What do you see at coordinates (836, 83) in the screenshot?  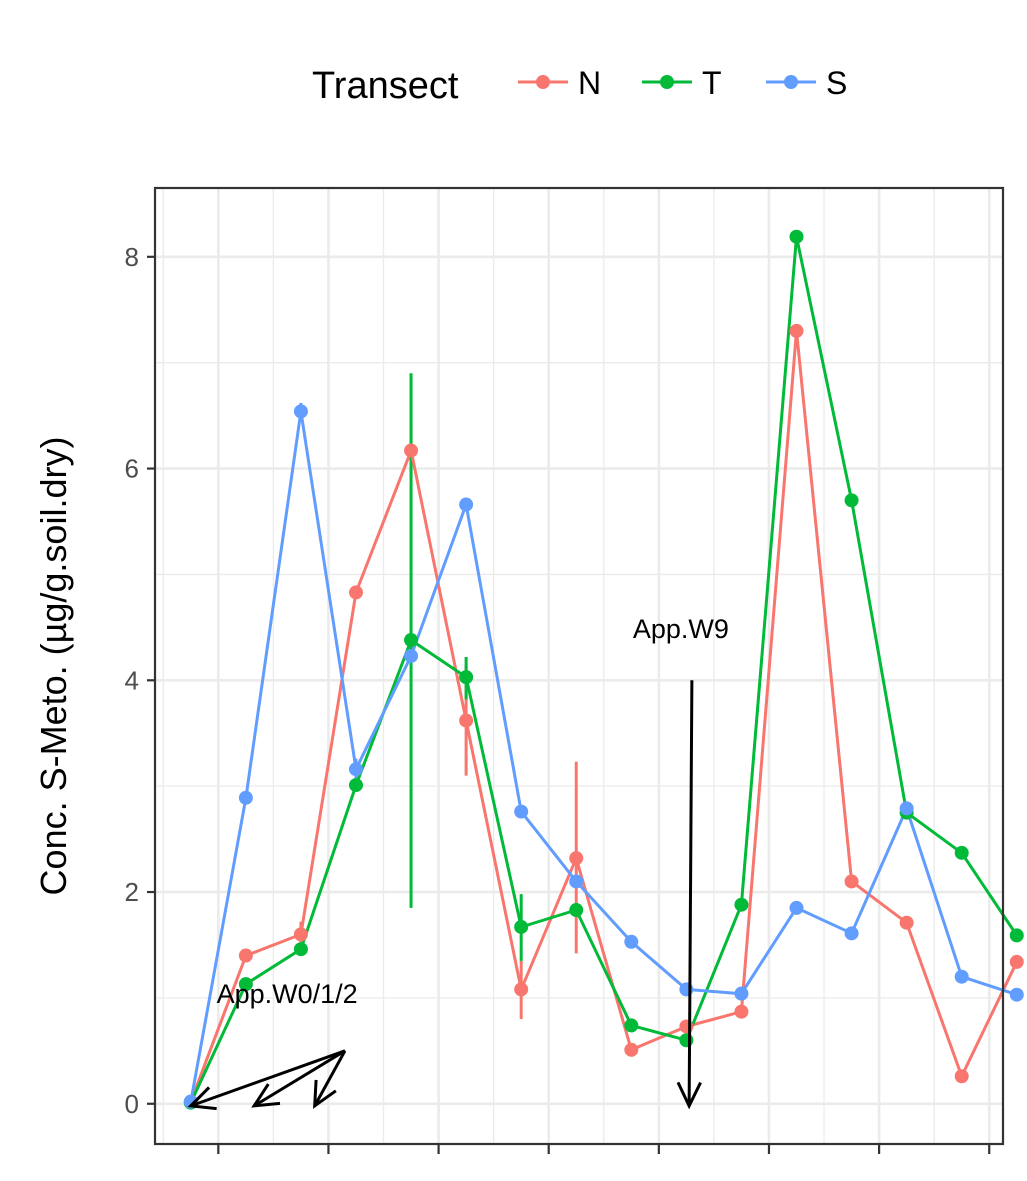 I see `legend-label-s: S` at bounding box center [836, 83].